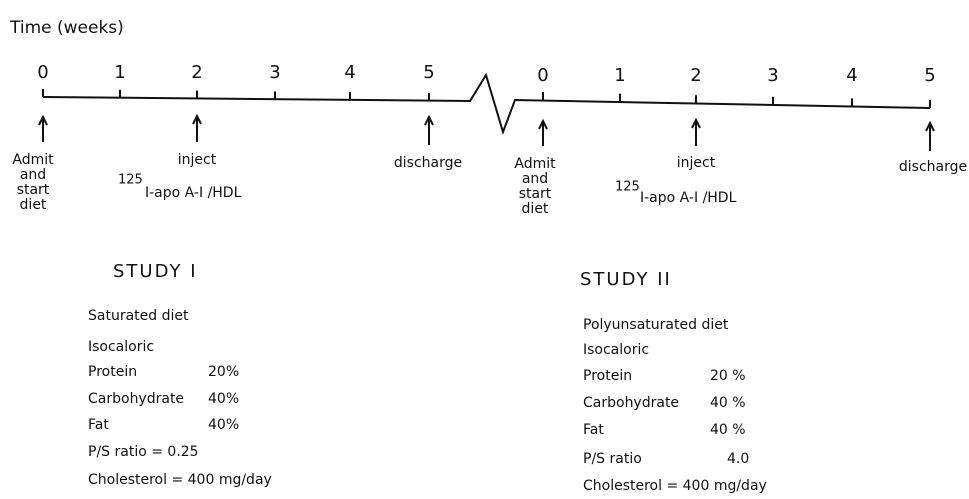 The image size is (969, 499). Describe the element at coordinates (728, 376) in the screenshot. I see `nutrient-share: 20 %` at that location.